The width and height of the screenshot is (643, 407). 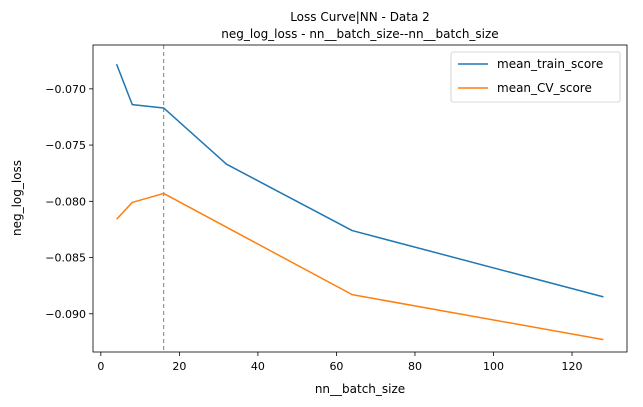 I want to click on x-tick-label: 80, so click(x=415, y=366).